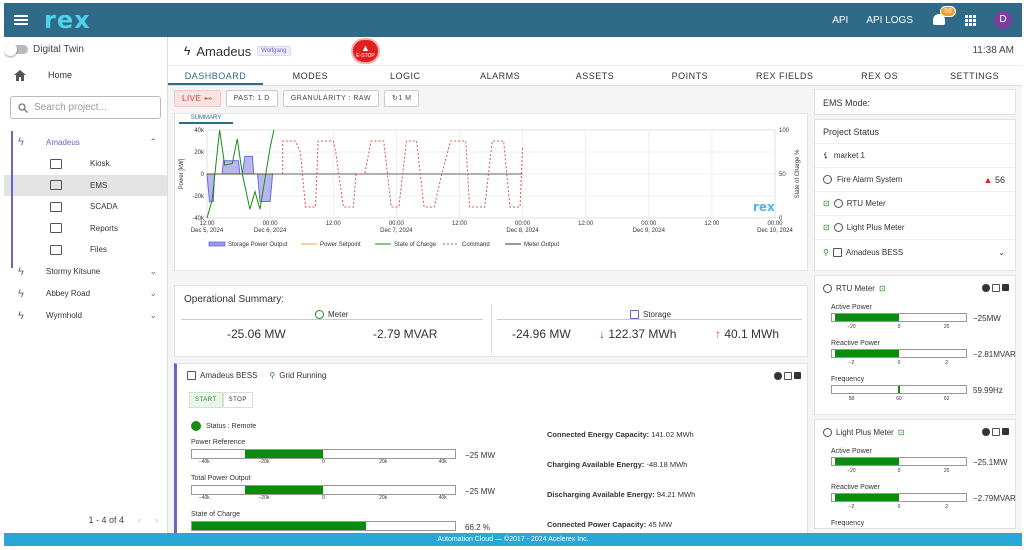  What do you see at coordinates (915, 252) in the screenshot?
I see `status-item: ⚲ Amadeus BESS ⌄` at bounding box center [915, 252].